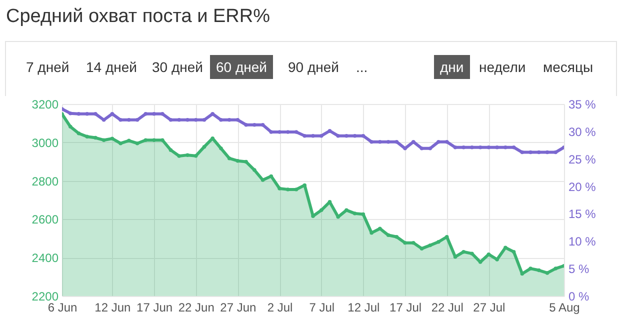 The width and height of the screenshot is (620, 336). I want to click on x-tick-label: 17 Jun, so click(154, 307).